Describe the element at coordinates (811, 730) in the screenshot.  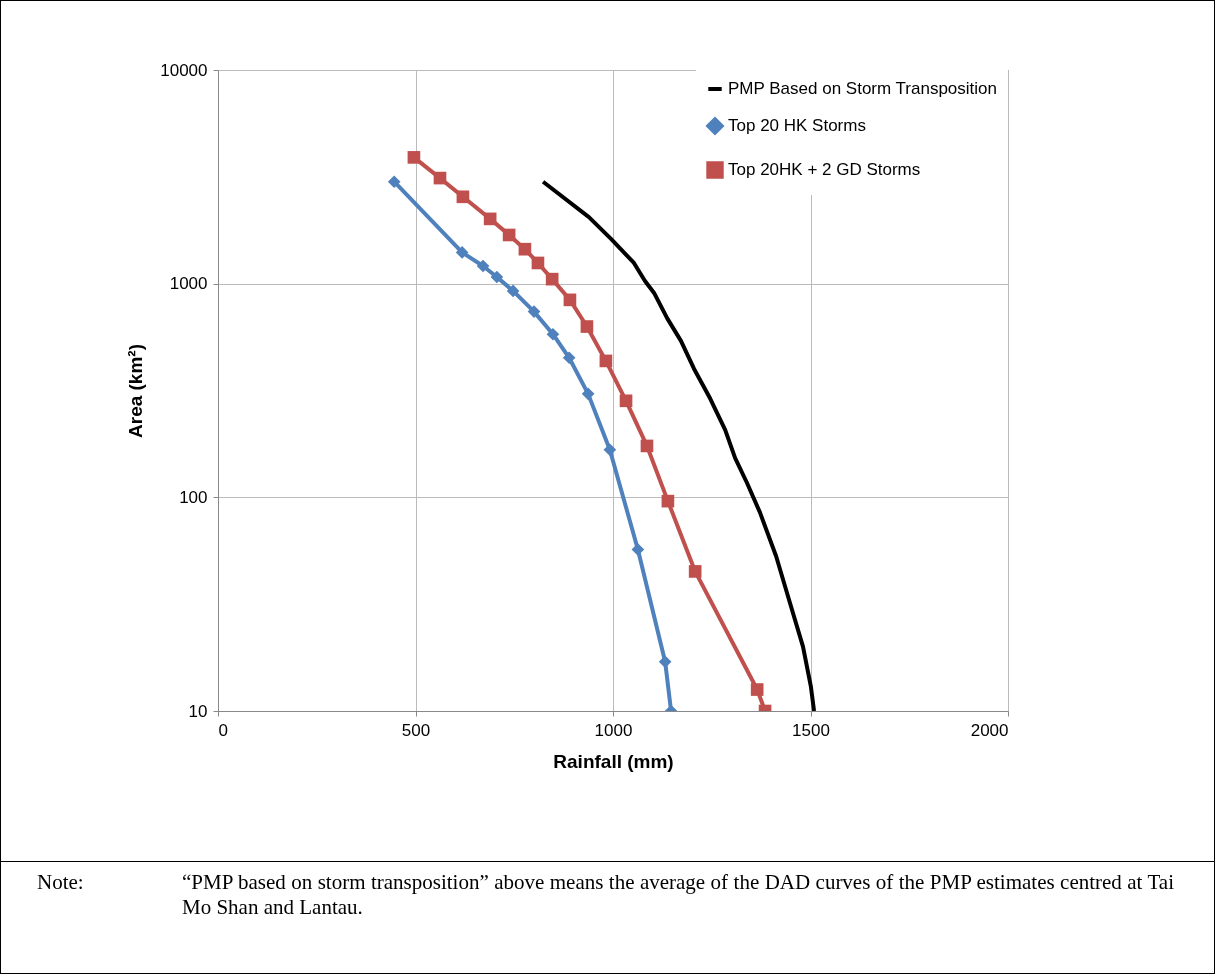
I see `x-tick-label: 1500` at that location.